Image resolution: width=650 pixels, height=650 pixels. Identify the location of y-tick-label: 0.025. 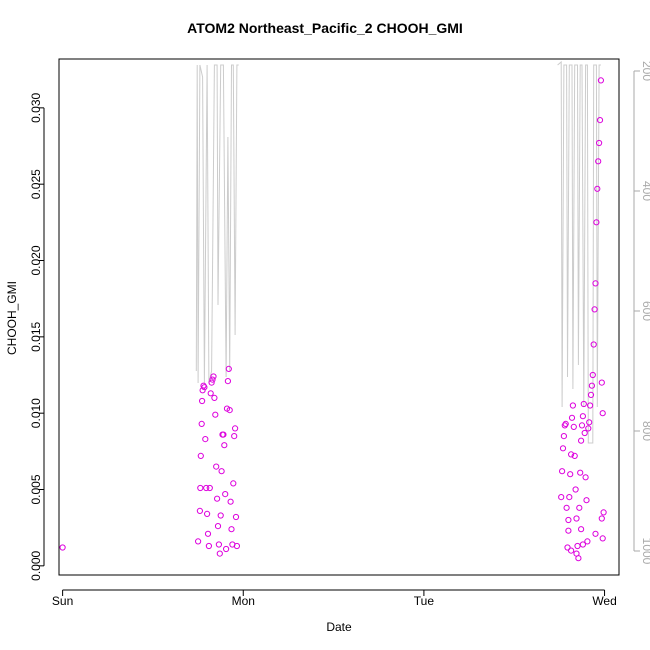
(36, 184).